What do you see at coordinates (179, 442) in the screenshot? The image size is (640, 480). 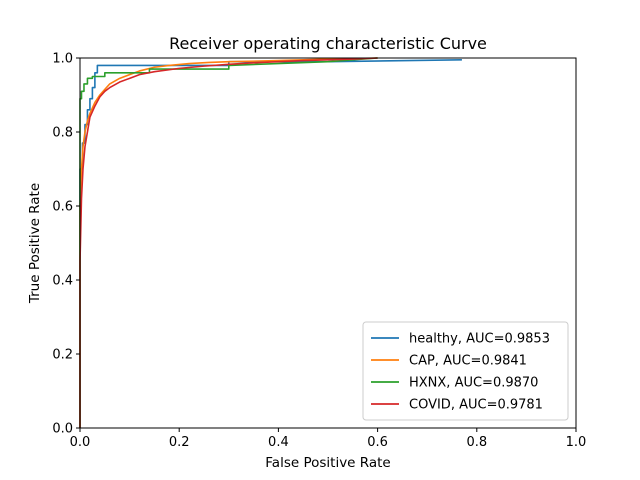 I see `x-tick-label: 0.2` at bounding box center [179, 442].